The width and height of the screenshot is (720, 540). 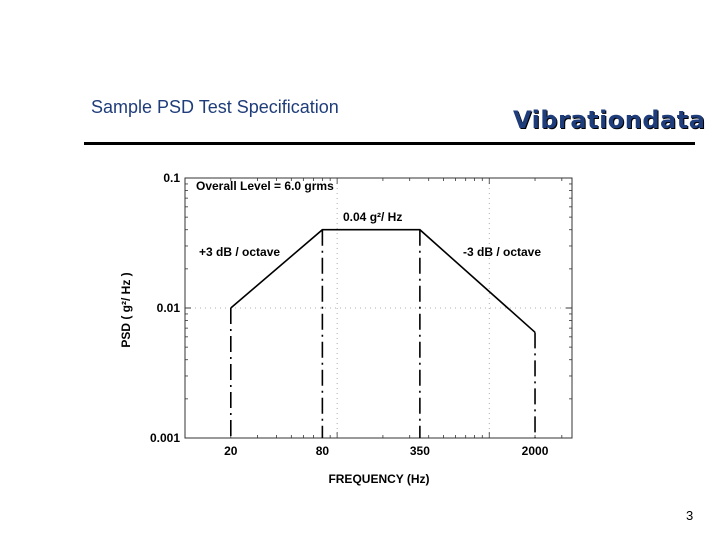 What do you see at coordinates (502, 252) in the screenshot?
I see `right-slope-annotation: -3 dB / octave` at bounding box center [502, 252].